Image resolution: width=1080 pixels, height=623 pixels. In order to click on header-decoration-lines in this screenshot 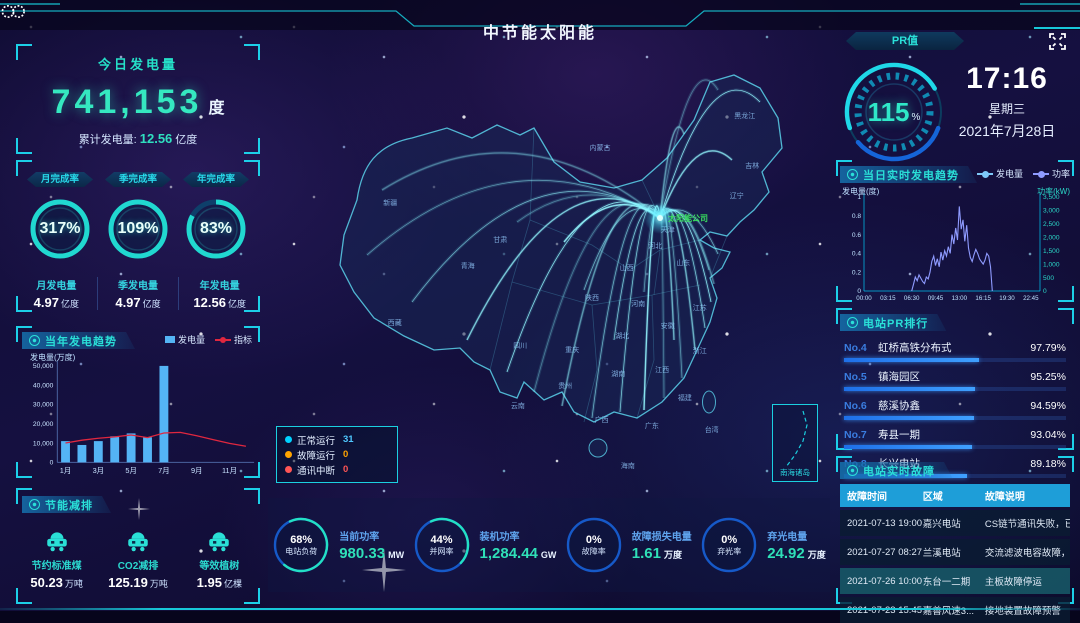, I will do `click(540, 15)`.